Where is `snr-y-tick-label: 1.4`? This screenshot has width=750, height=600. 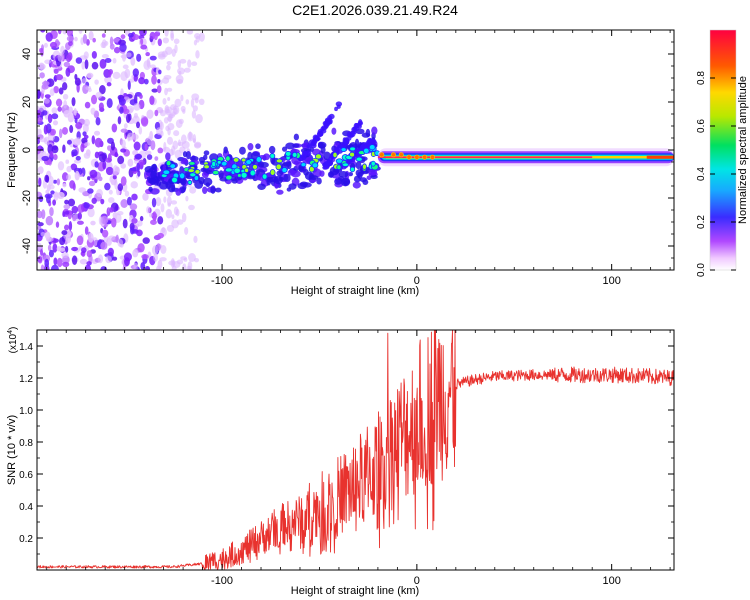 snr-y-tick-label: 1.4 is located at coordinates (26, 347).